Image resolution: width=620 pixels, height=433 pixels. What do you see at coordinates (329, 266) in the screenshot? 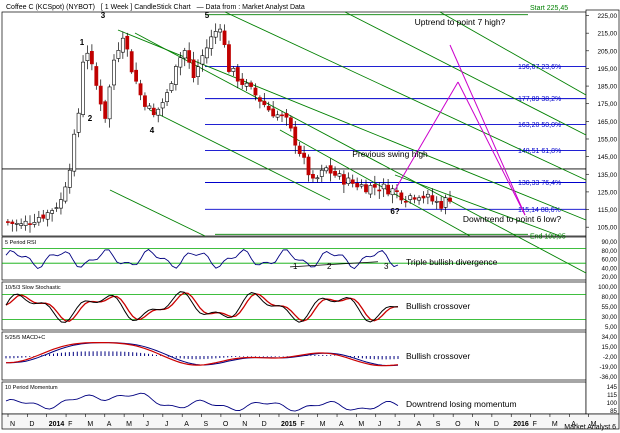
I see `rsi-divergence-label: 2` at bounding box center [329, 266].